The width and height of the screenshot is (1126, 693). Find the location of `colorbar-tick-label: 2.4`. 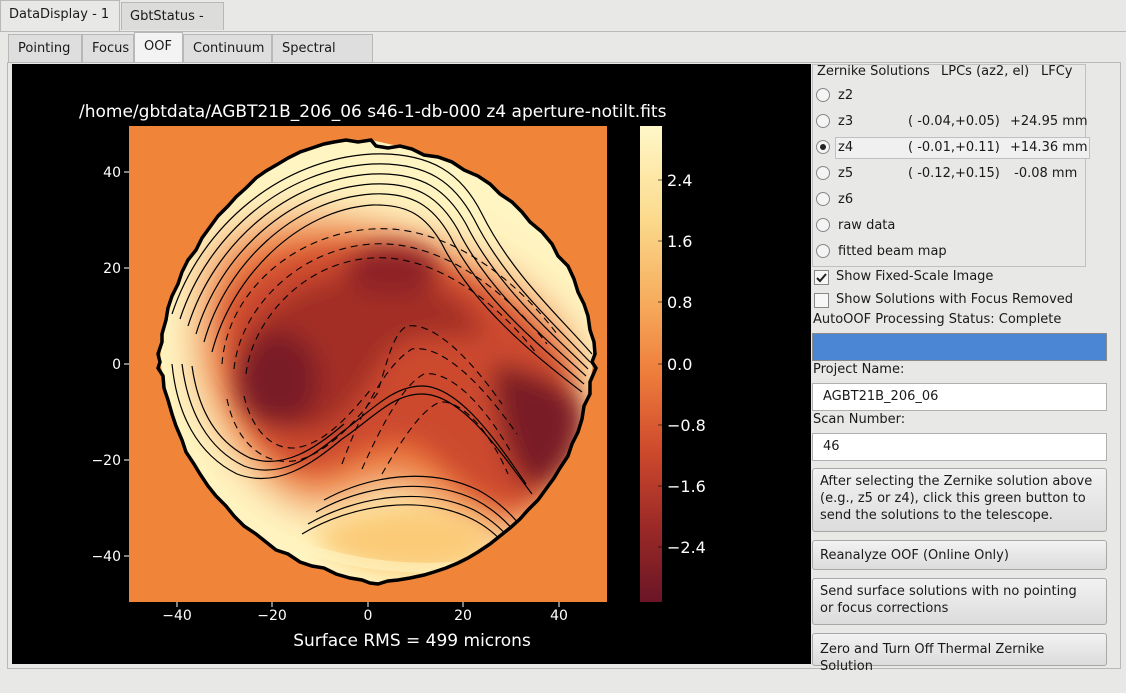

colorbar-tick-label: 2.4 is located at coordinates (679, 180).